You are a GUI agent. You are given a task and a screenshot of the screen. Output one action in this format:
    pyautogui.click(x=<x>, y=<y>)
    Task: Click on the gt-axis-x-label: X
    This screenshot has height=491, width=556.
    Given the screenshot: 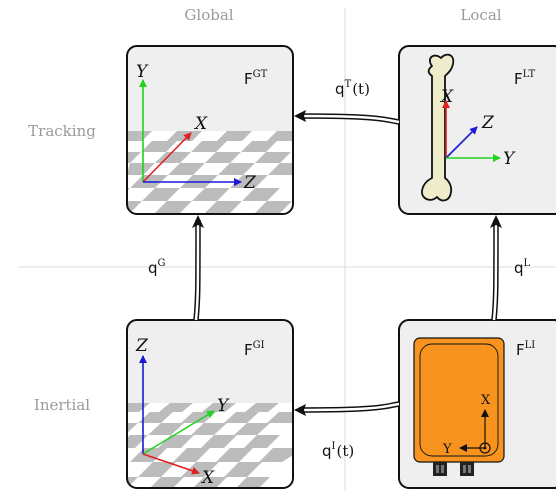 What is the action you would take?
    pyautogui.click(x=200, y=124)
    